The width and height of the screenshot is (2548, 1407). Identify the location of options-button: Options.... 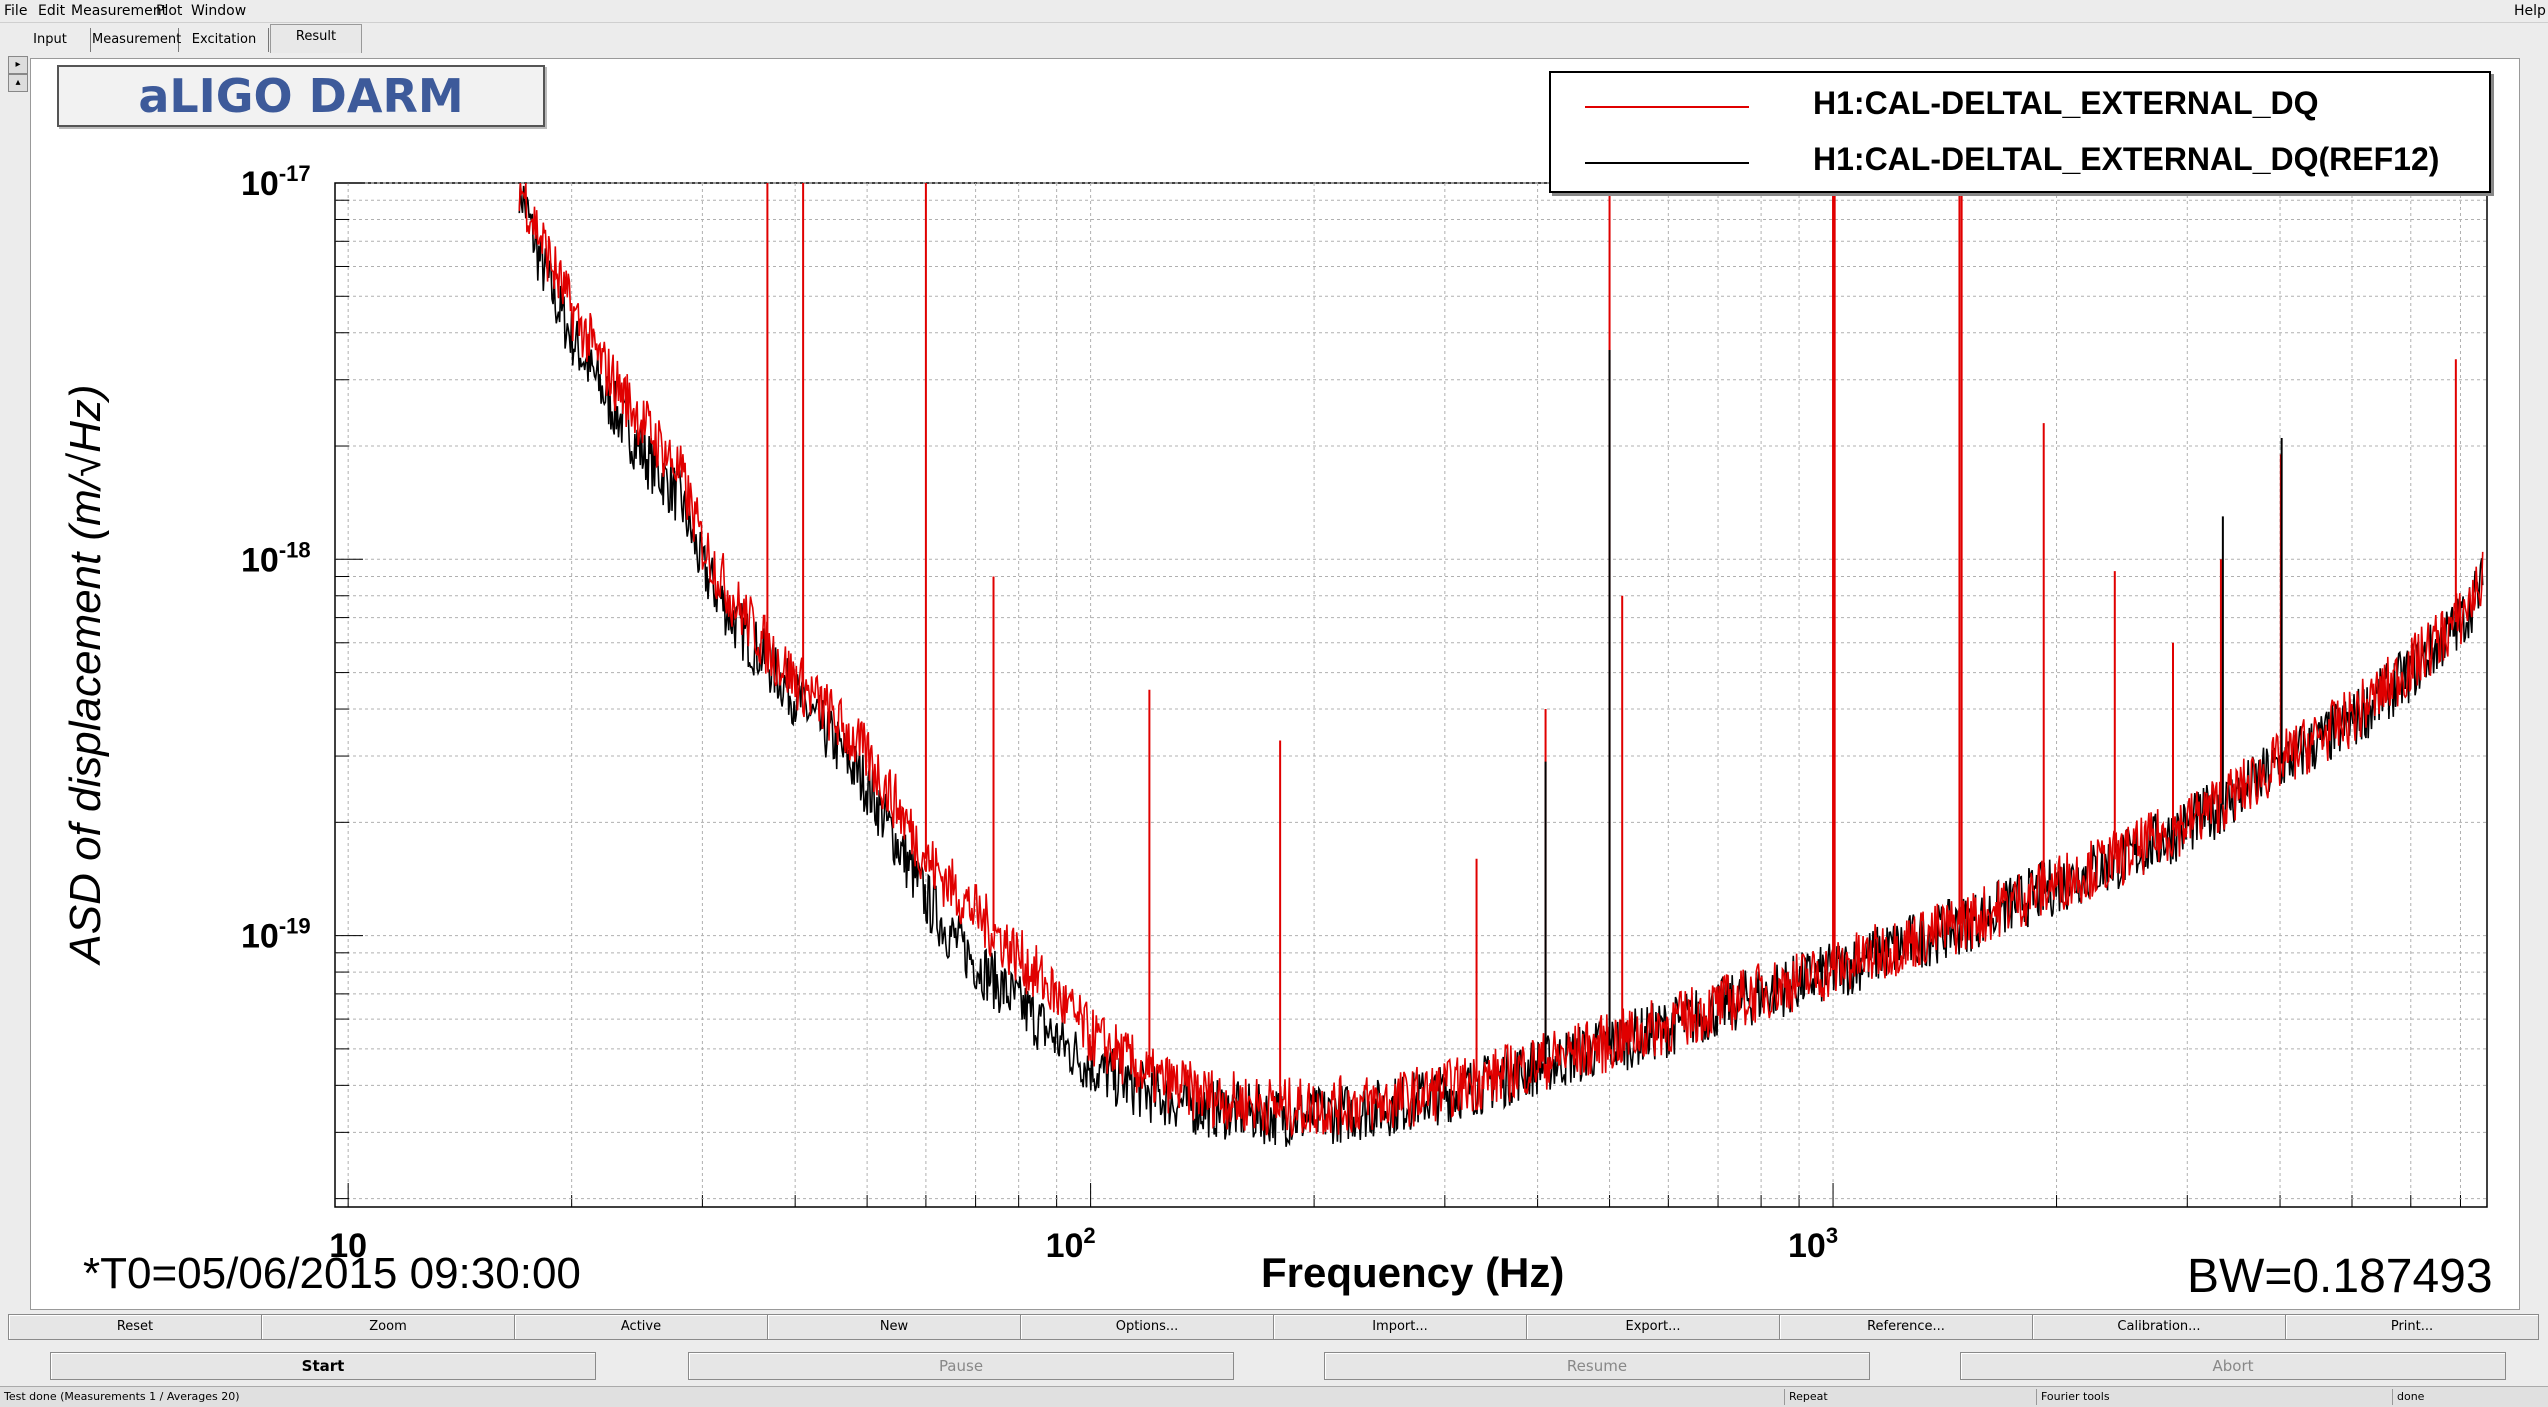
(1147, 1327).